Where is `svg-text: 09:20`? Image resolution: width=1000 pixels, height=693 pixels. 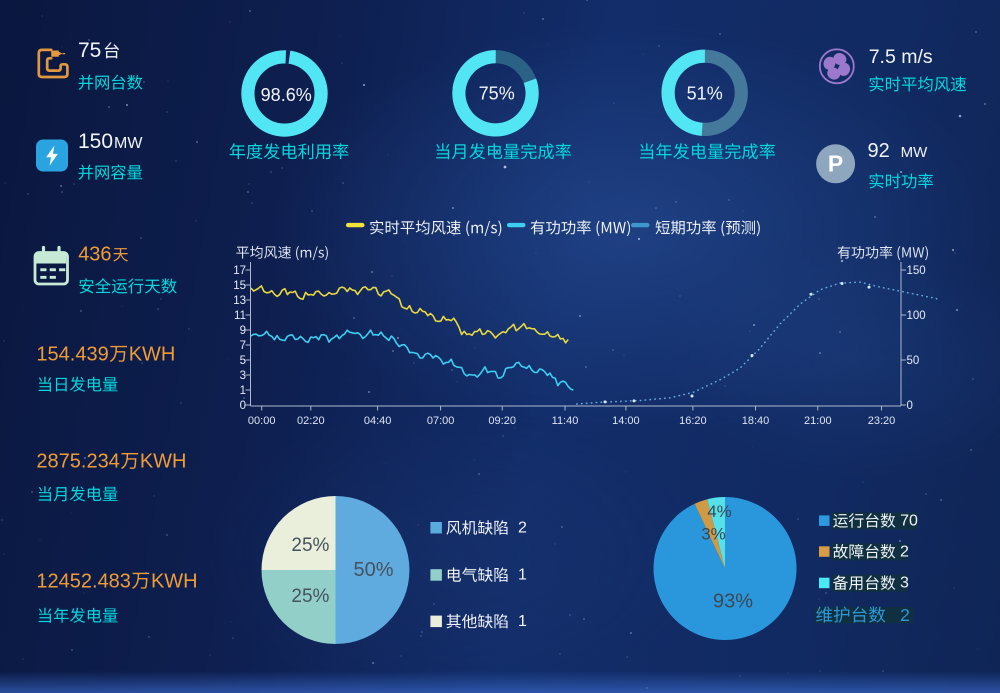 svg-text: 09:20 is located at coordinates (502, 421).